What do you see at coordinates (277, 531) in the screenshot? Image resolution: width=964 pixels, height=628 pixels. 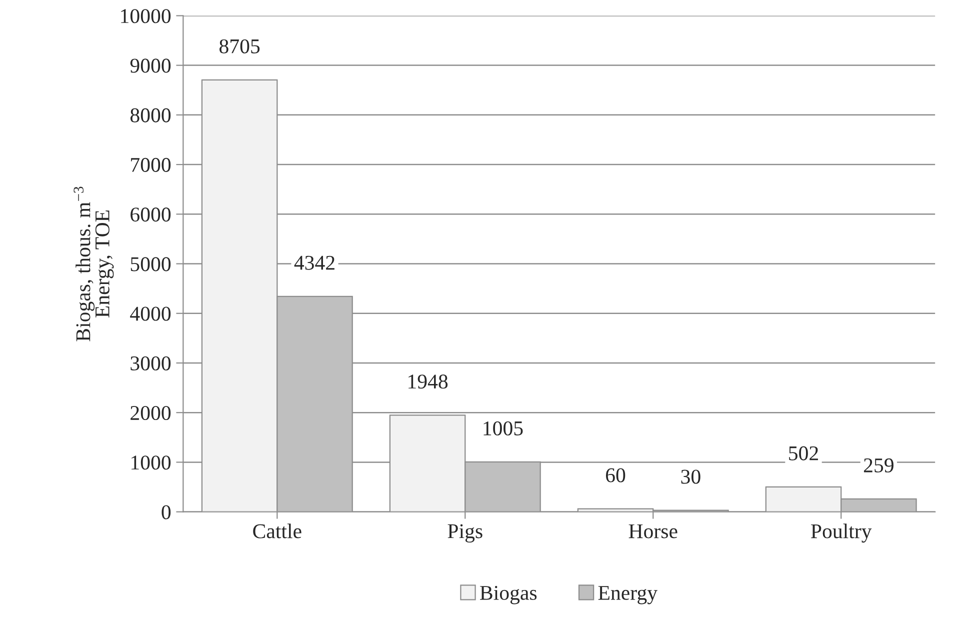 I see `x-tick-label: Cattle` at bounding box center [277, 531].